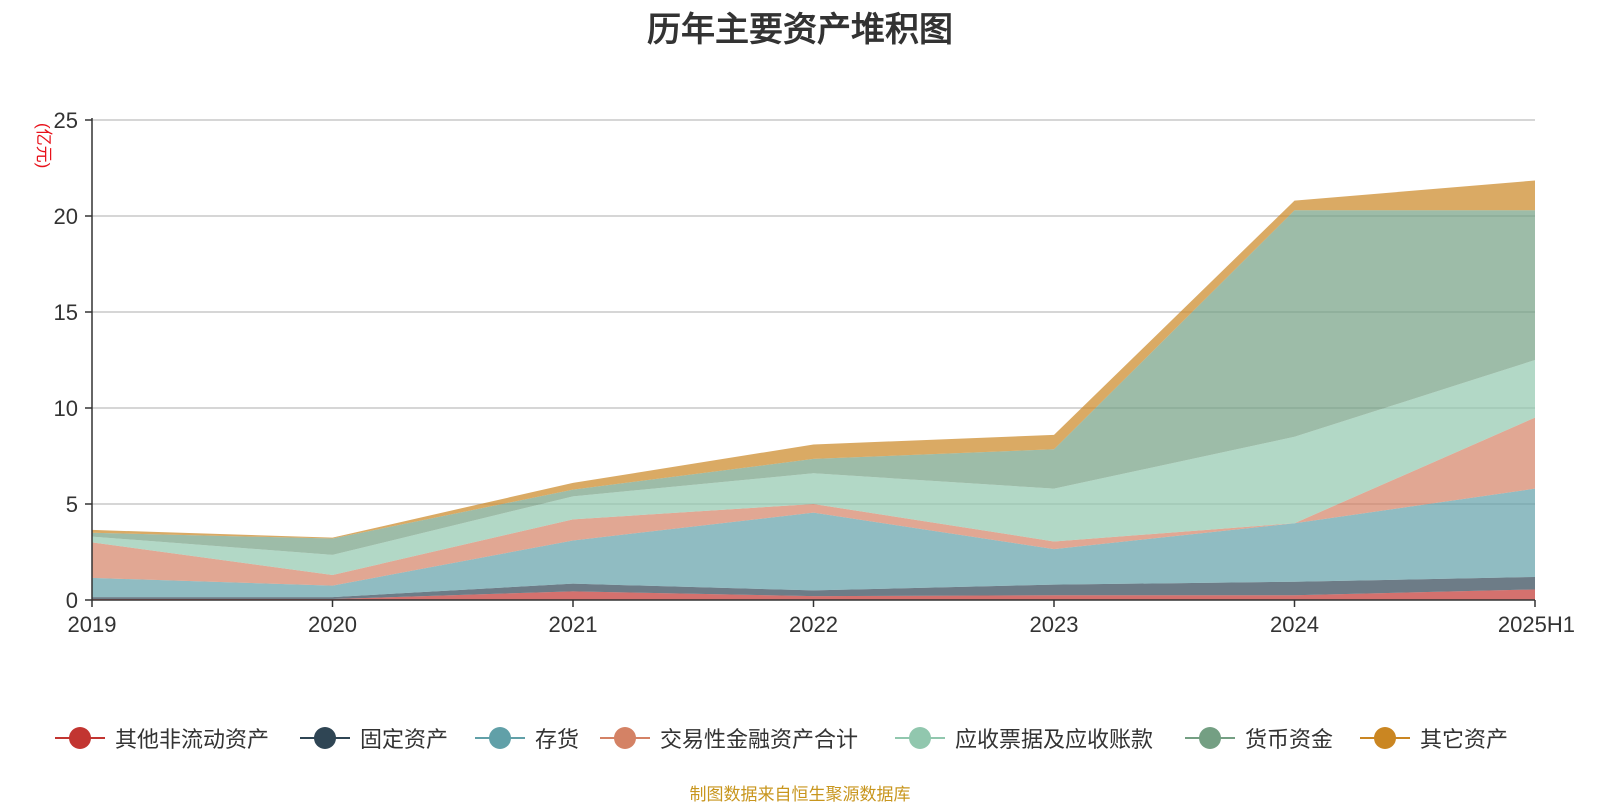 This screenshot has height=805, width=1600. I want to click on legend-item: 货币资金, so click(1259, 738).